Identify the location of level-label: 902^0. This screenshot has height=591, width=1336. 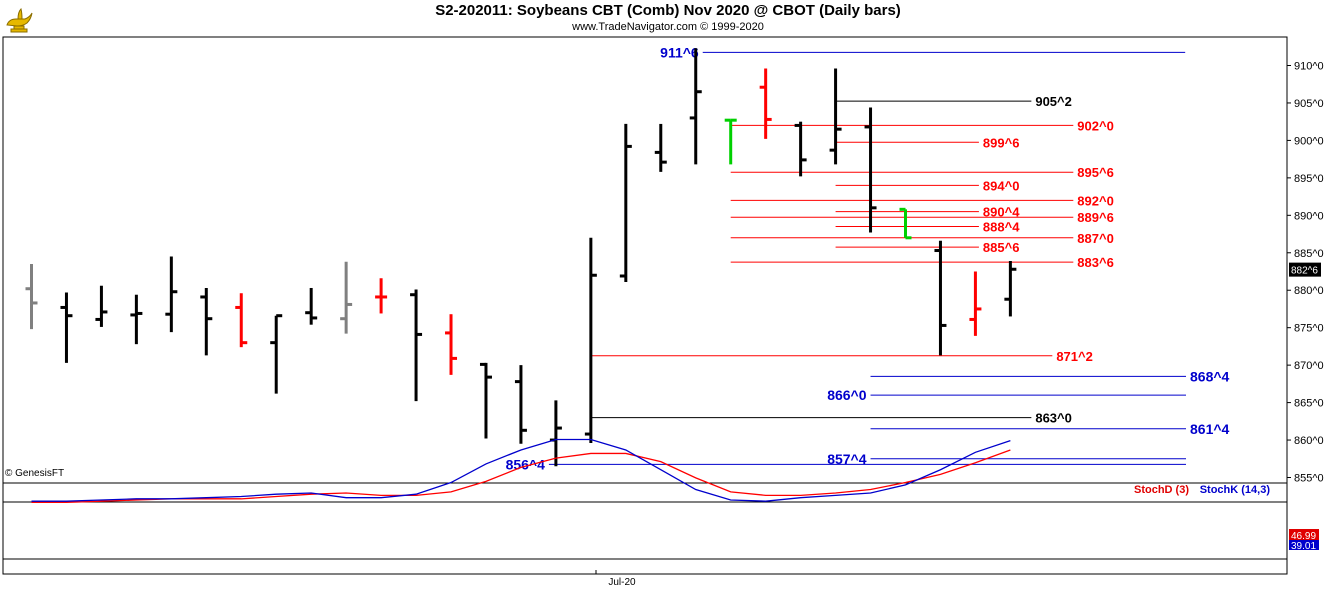
(1095, 125).